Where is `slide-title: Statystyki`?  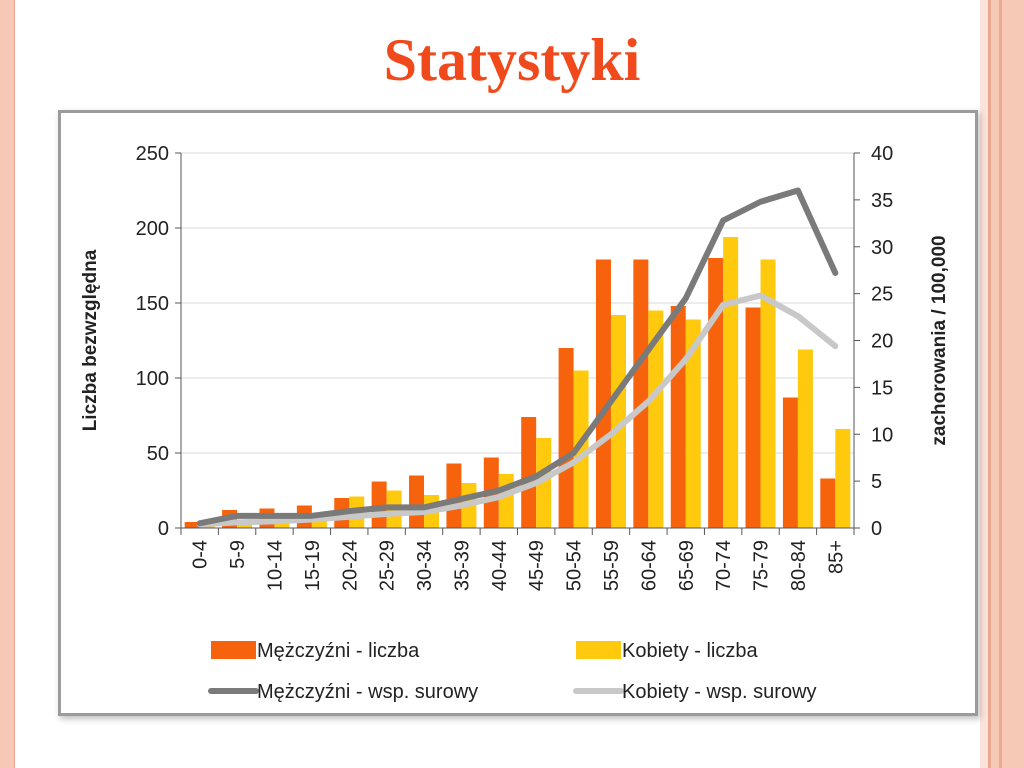
slide-title: Statystyki is located at coordinates (512, 60).